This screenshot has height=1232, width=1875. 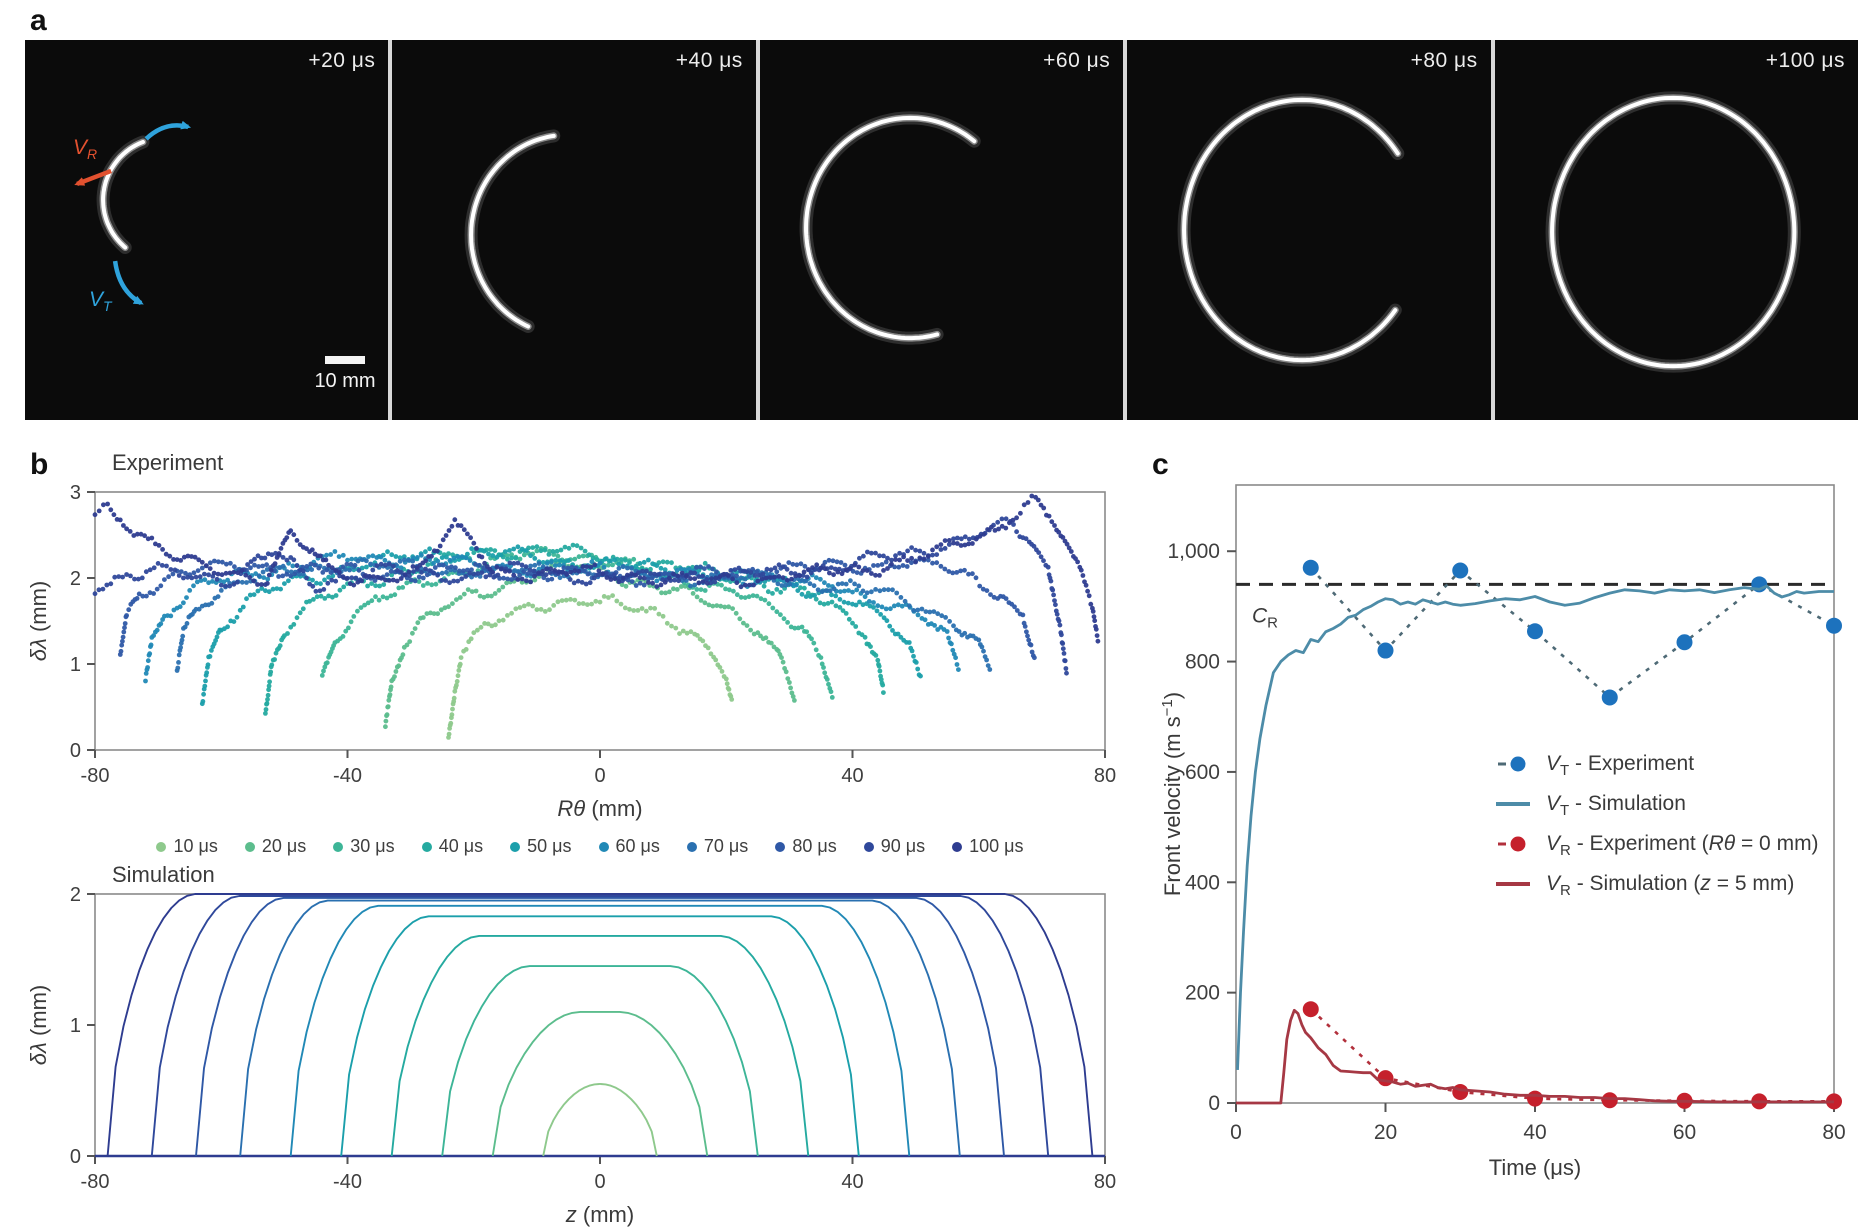 I want to click on frame-2: +40 μs, so click(x=574, y=230).